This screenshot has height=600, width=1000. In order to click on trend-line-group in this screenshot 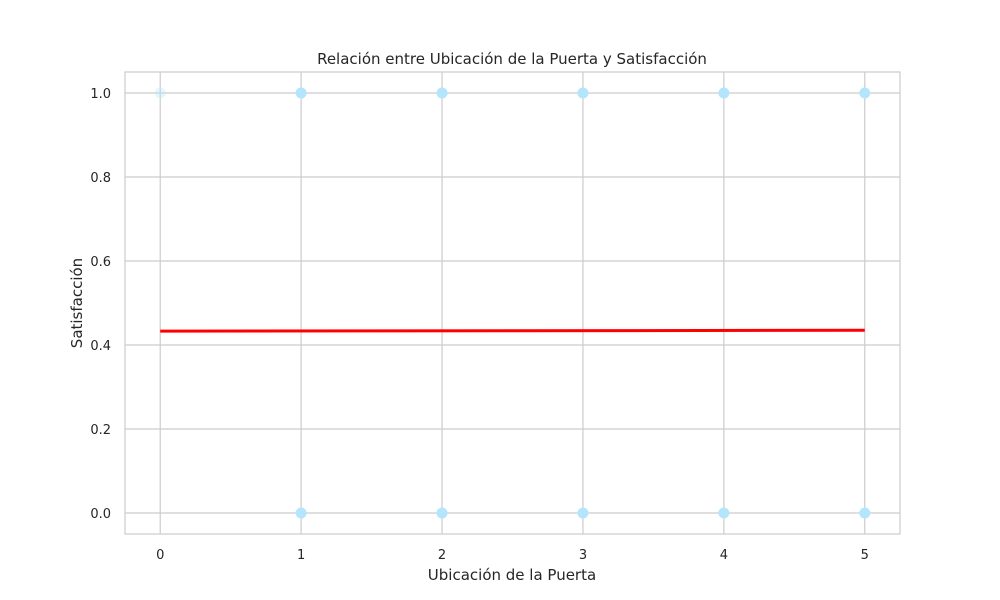, I will do `click(512, 330)`.